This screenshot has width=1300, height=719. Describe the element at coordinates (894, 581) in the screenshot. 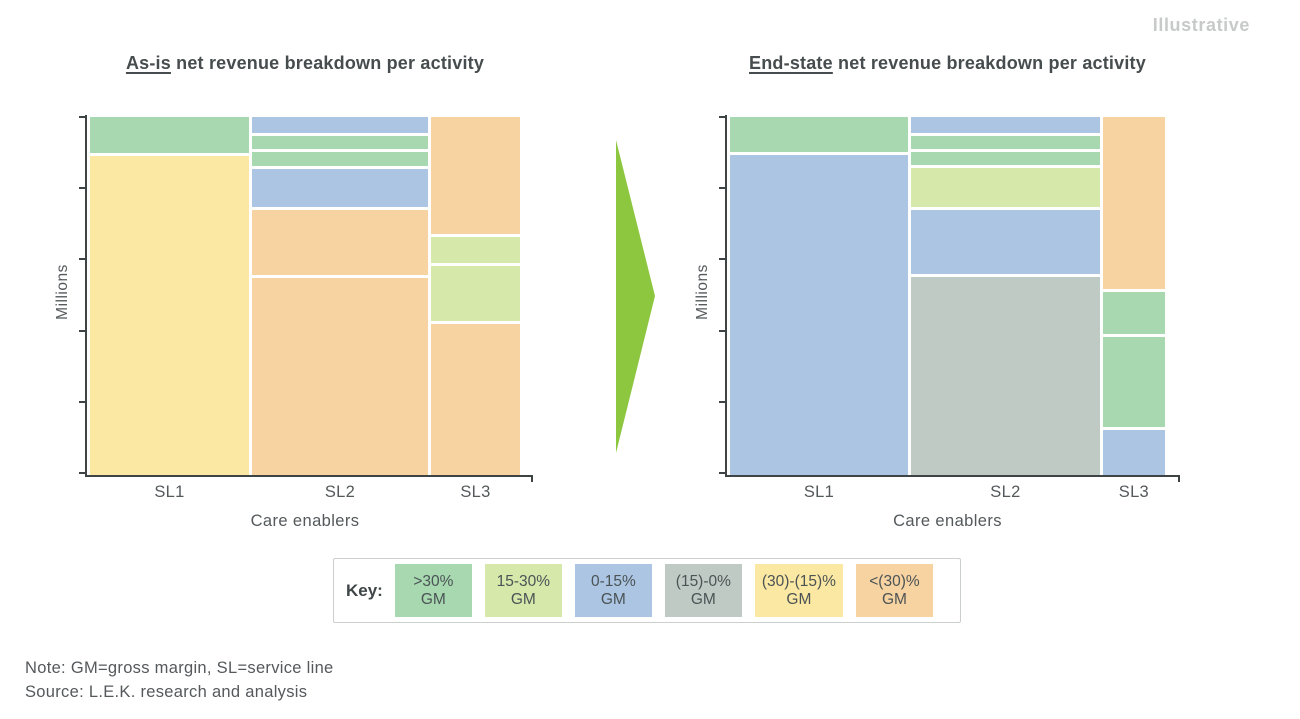

I see `key-swatch-range: <(30)%` at that location.